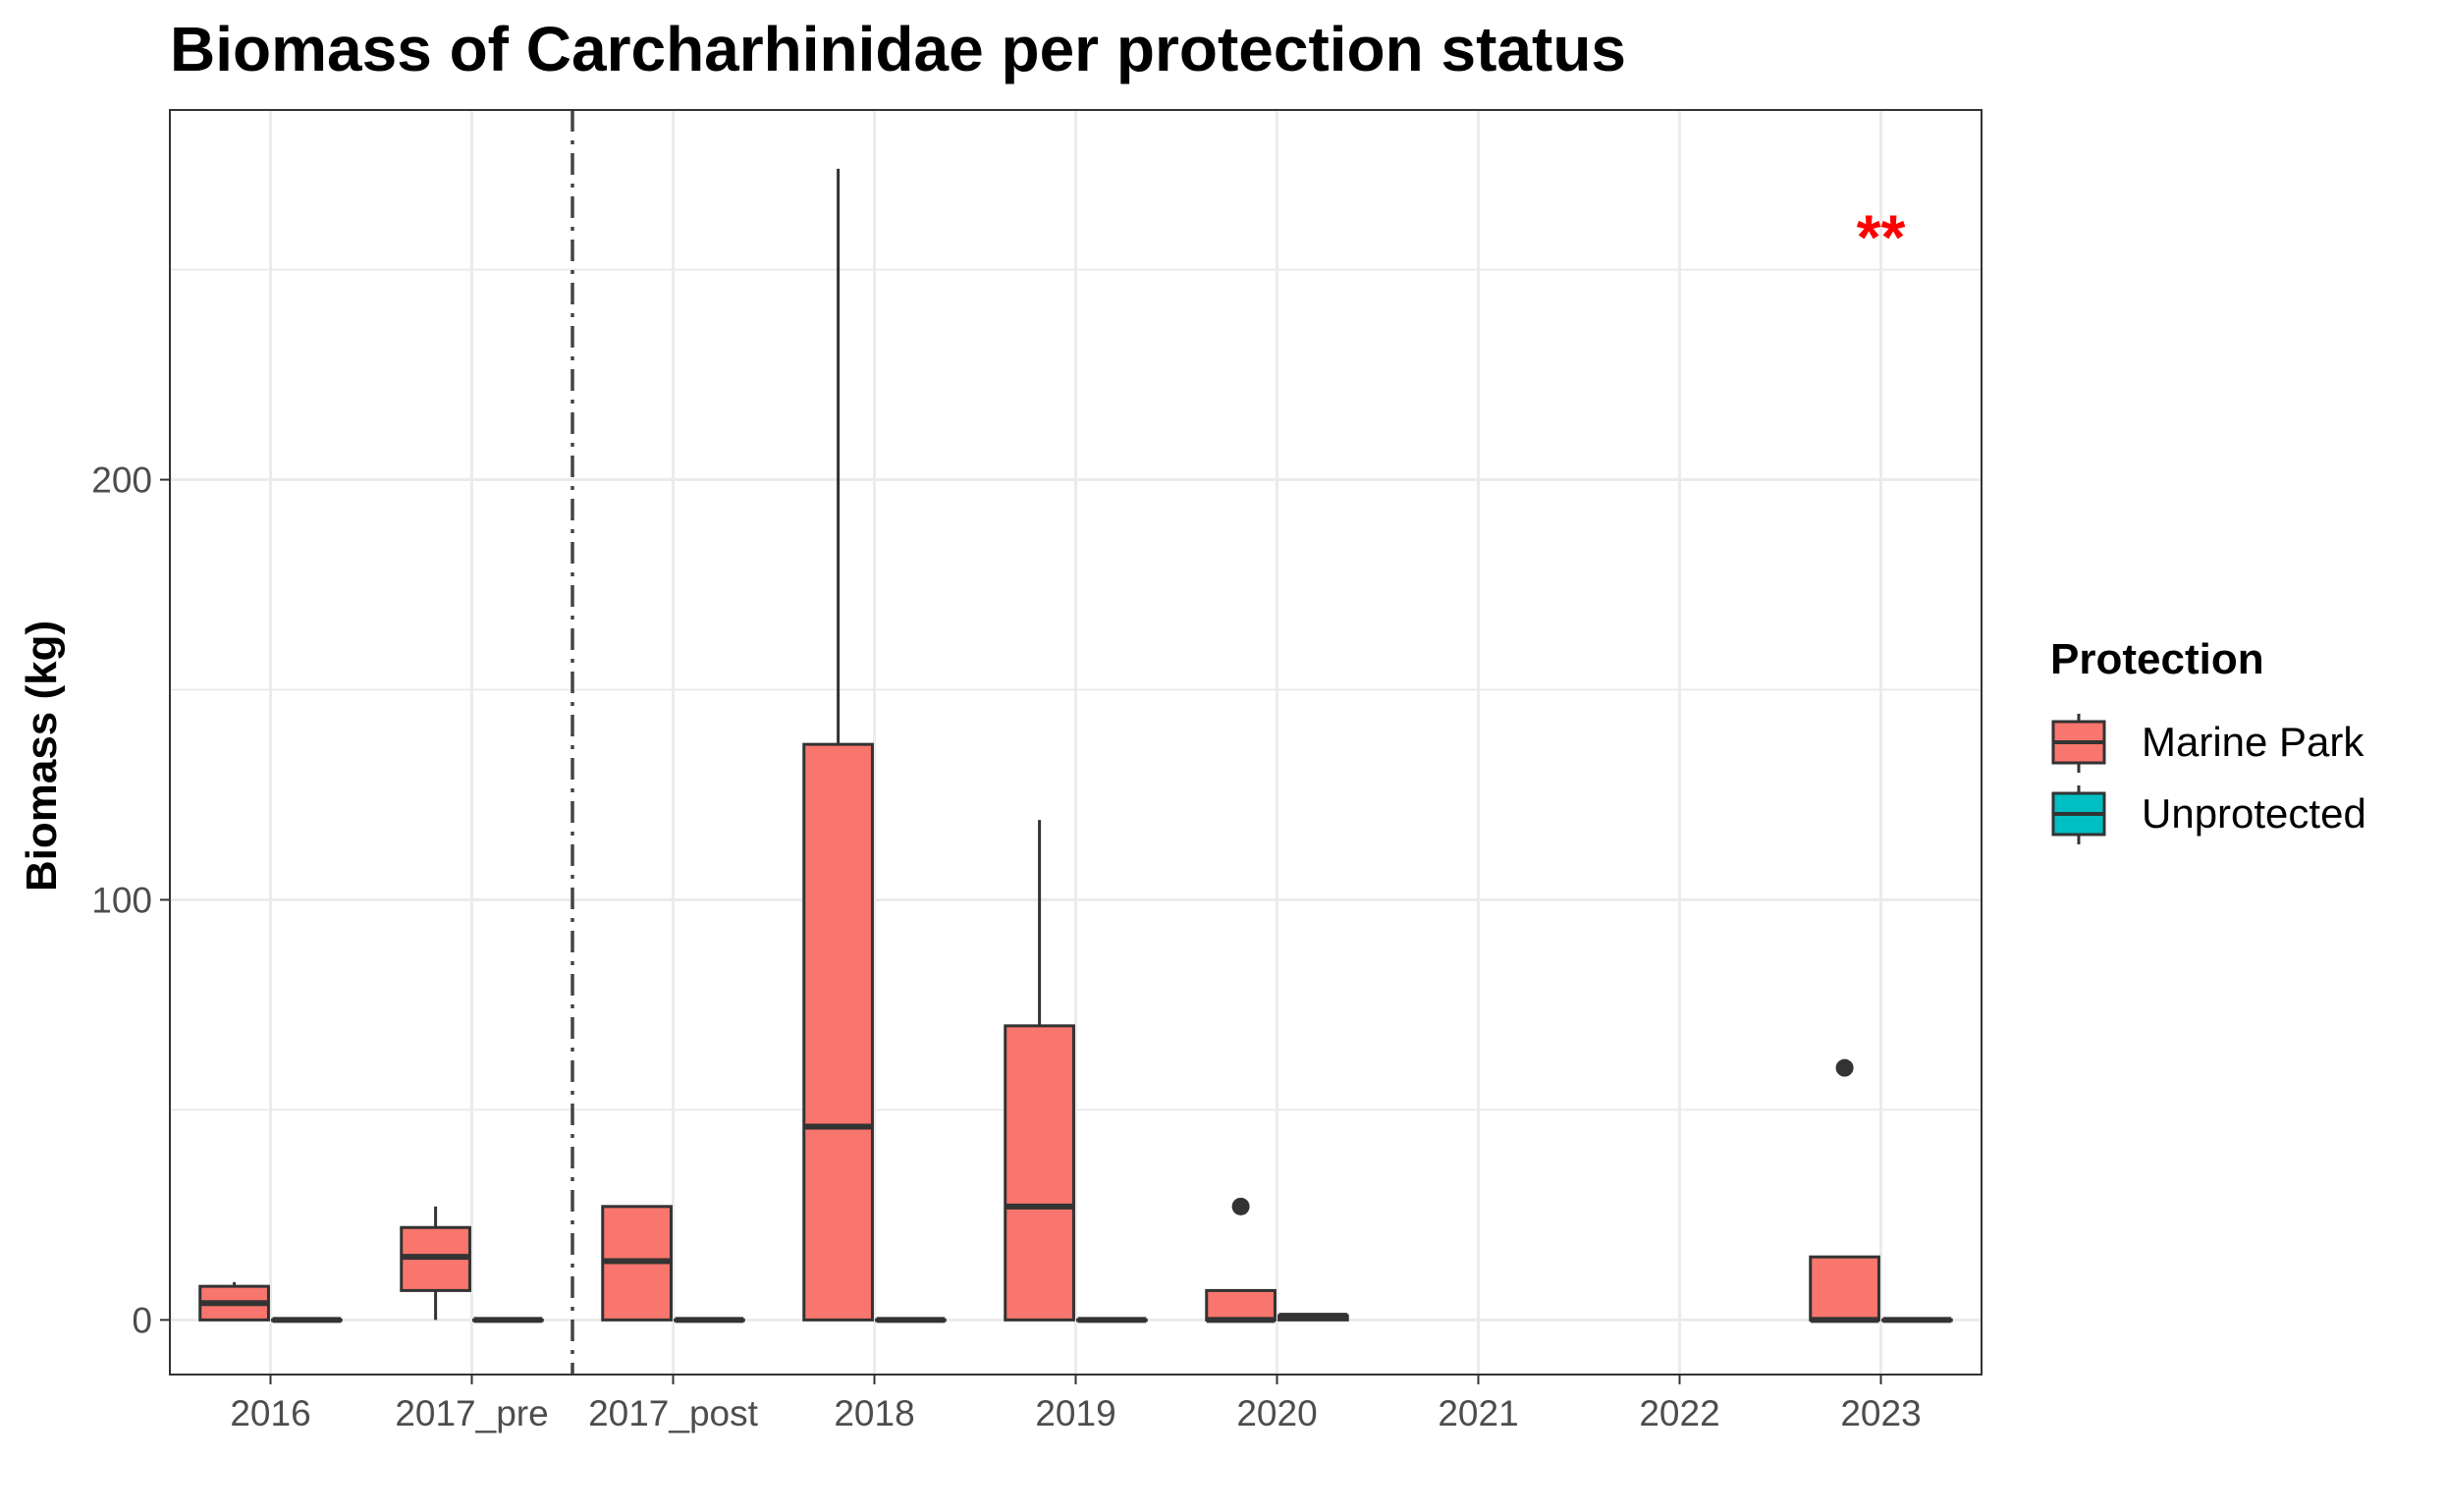 The height and width of the screenshot is (1512, 2445). What do you see at coordinates (234, 1301) in the screenshot?
I see `box-marine-park-2016` at bounding box center [234, 1301].